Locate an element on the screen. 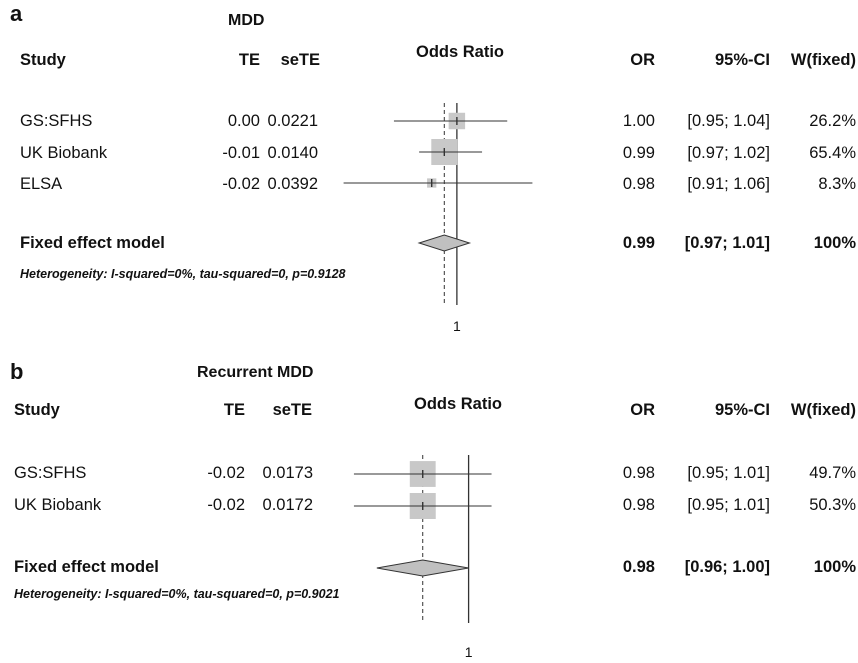 This screenshot has width=858, height=663. study-or: 1.00 is located at coordinates (638, 121).